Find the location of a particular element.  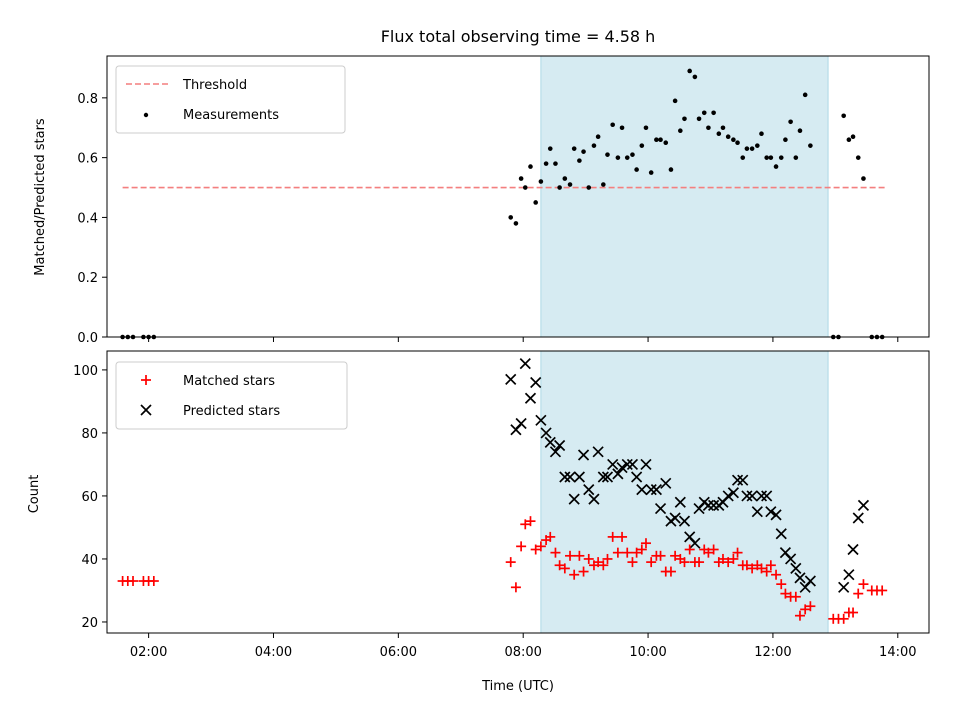

legend-plus-marker is located at coordinates (146, 380).